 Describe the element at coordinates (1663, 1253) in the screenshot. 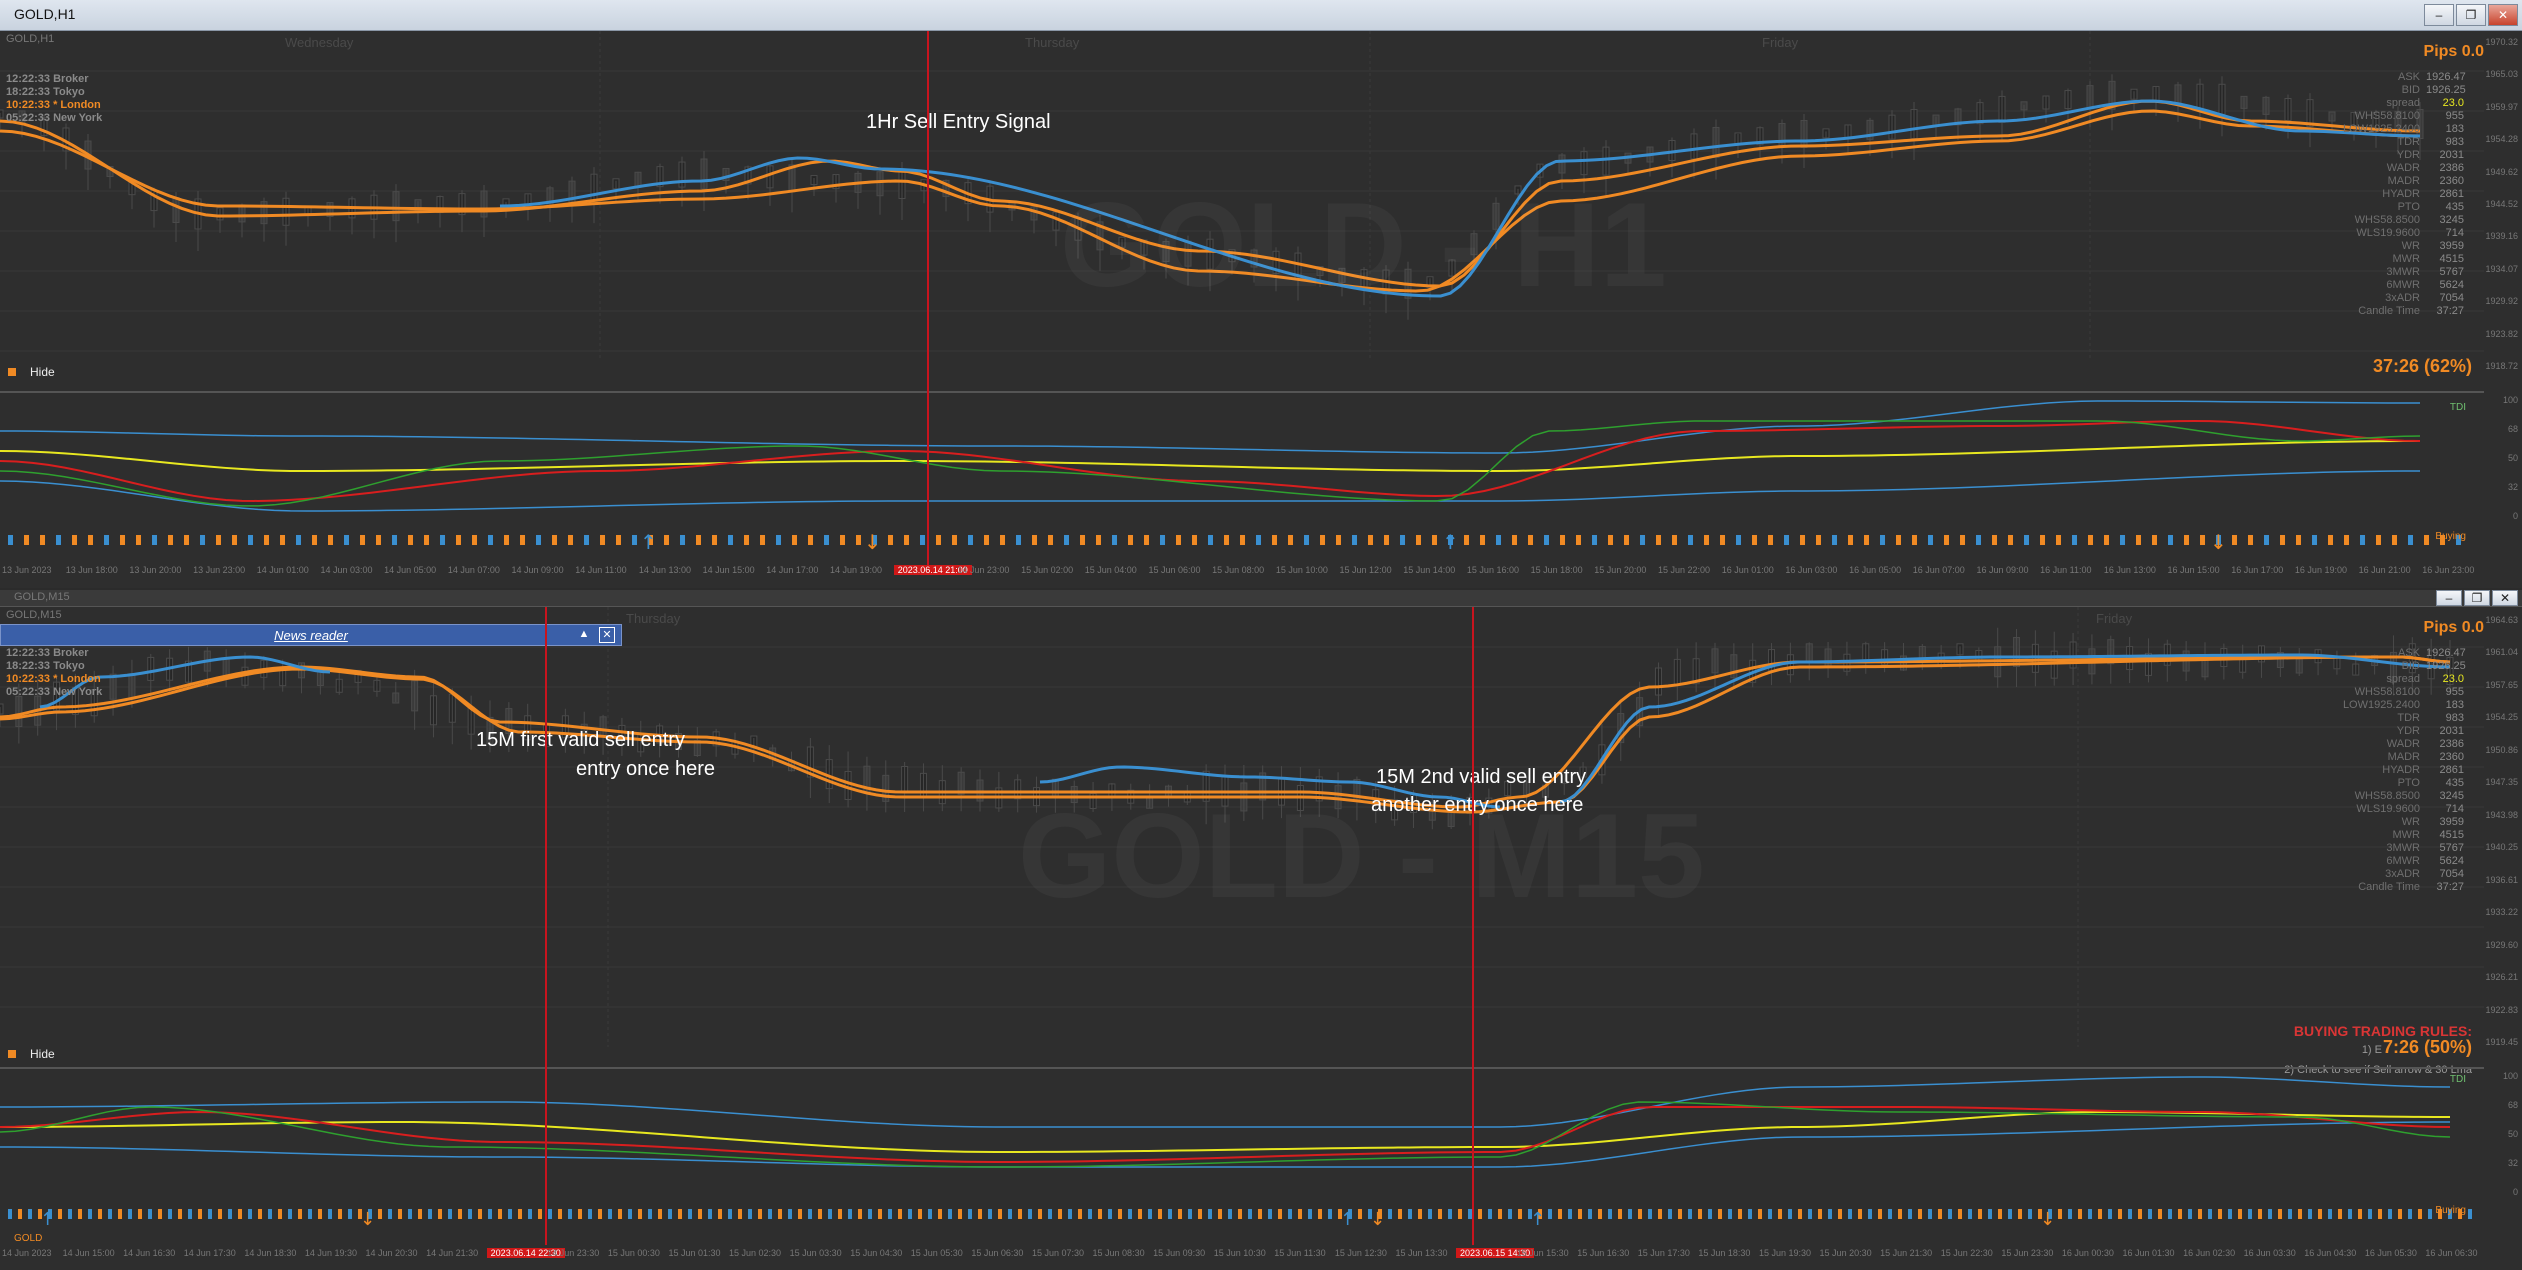

I see `time-tick: 15 Jun 17:30` at that location.